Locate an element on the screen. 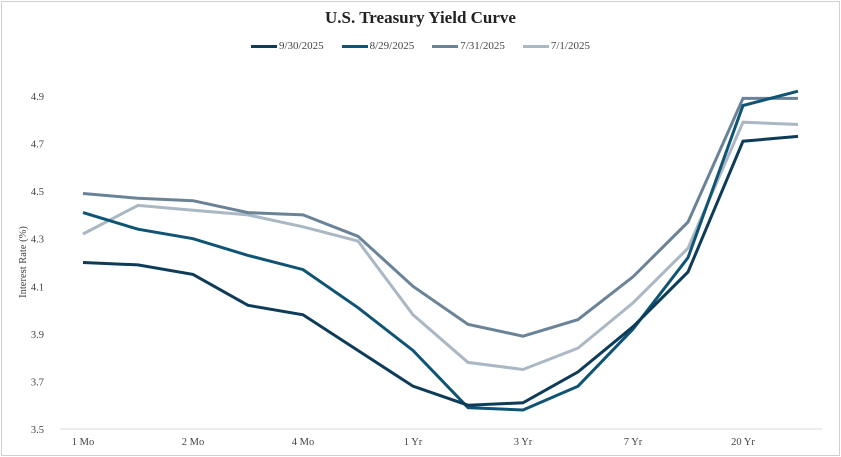 Image resolution: width=841 pixels, height=457 pixels. legend-label: 9/30/2025 is located at coordinates (301, 46).